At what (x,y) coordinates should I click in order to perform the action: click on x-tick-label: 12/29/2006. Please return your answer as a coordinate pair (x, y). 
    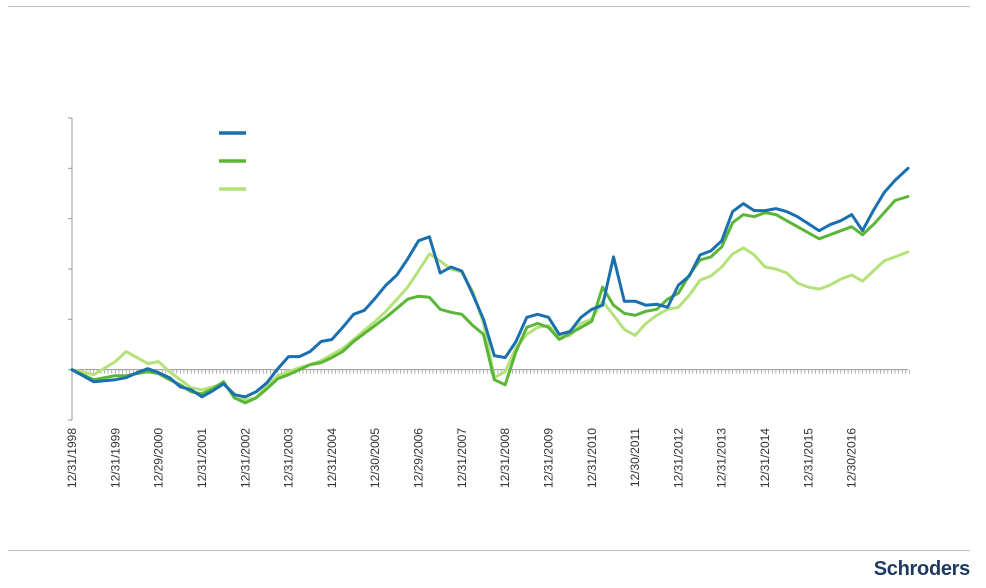
    Looking at the image, I should click on (419, 458).